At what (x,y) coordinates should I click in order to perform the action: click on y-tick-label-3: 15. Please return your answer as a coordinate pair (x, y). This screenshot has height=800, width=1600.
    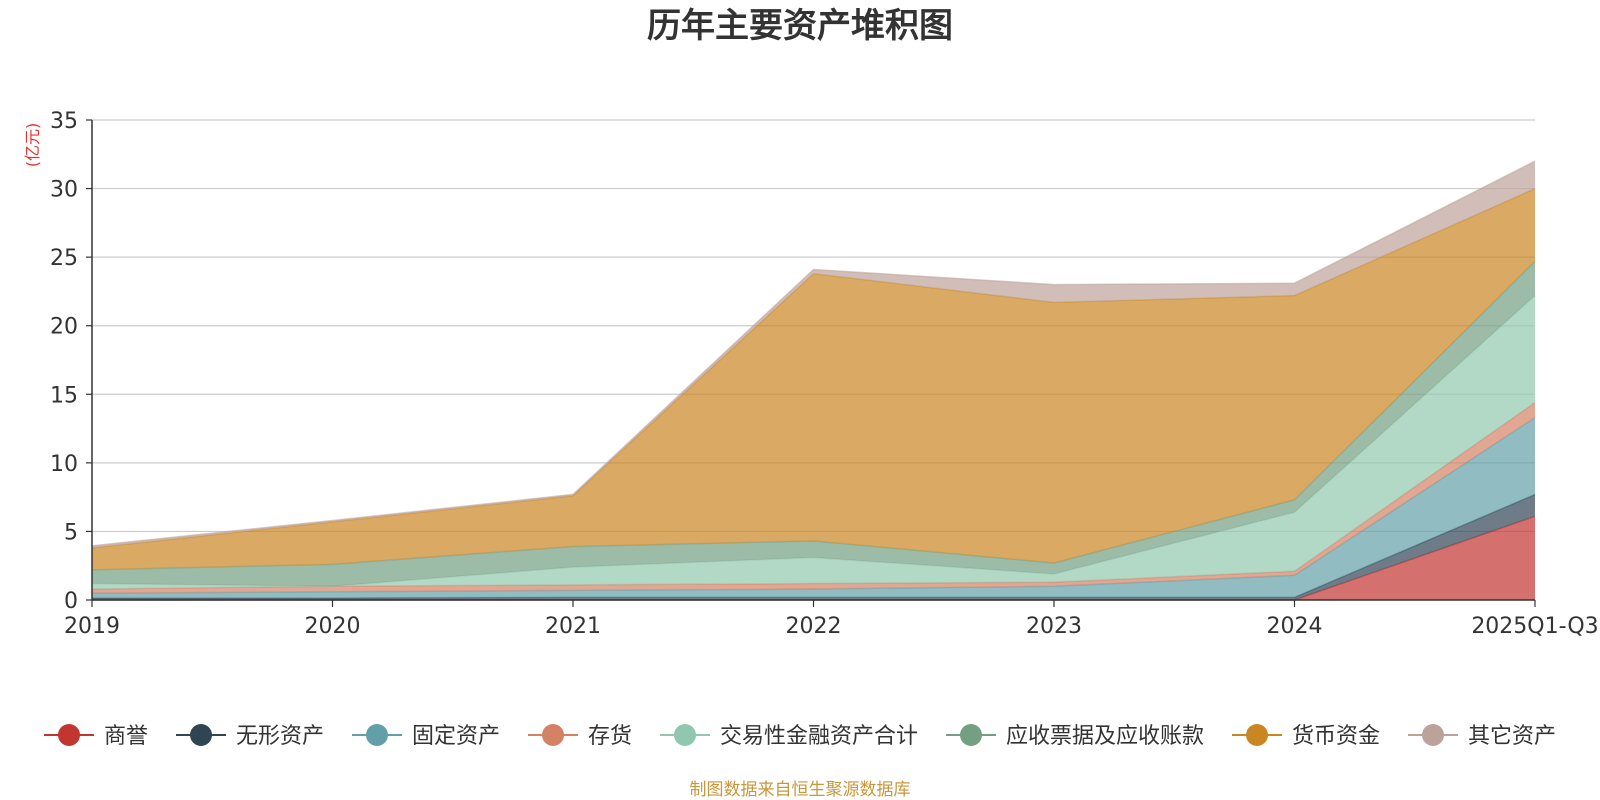
    Looking at the image, I should click on (64, 395).